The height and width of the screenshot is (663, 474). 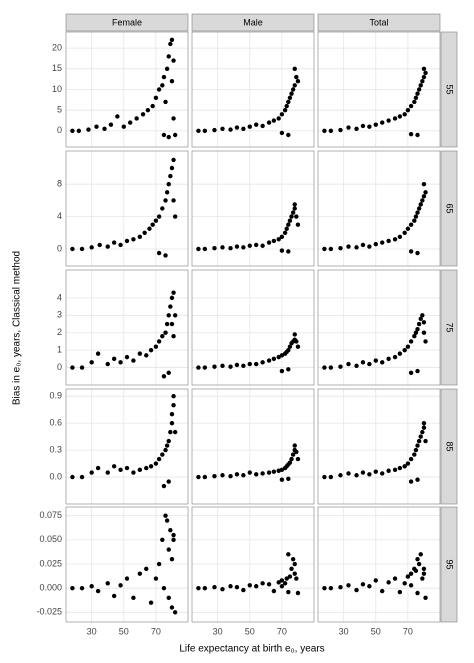 What do you see at coordinates (59, 332) in the screenshot?
I see `y-tick-label: 2` at bounding box center [59, 332].